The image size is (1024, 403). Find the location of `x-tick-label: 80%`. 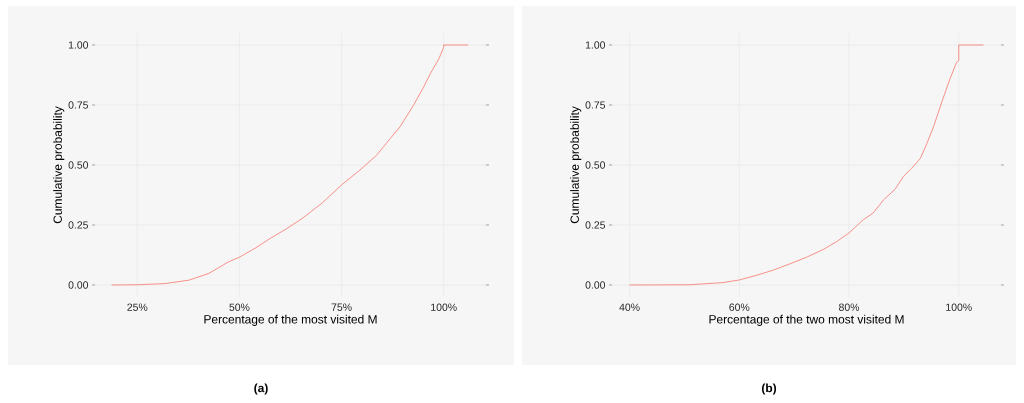

x-tick-label: 80% is located at coordinates (849, 307).